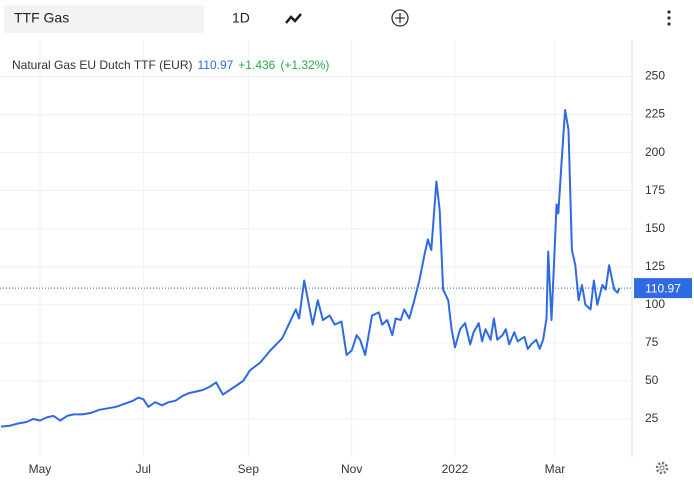 The width and height of the screenshot is (694, 482). I want to click on y-tick-label: 50, so click(652, 380).